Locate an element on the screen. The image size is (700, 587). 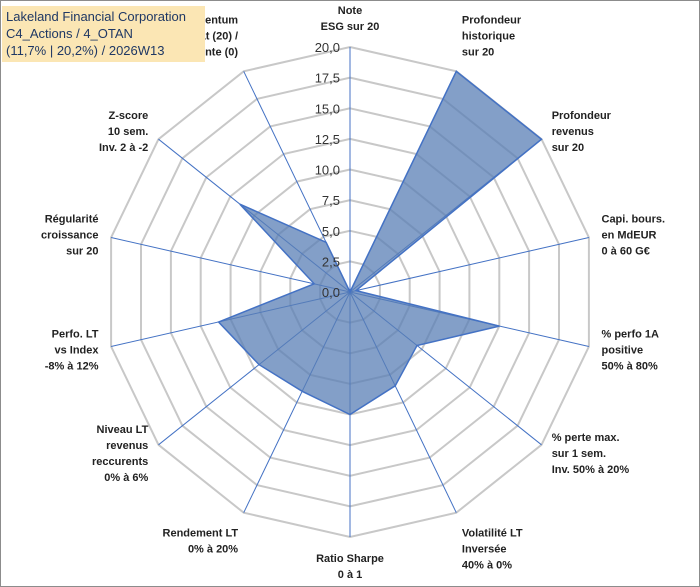
radial-tick-label: 20,0 is located at coordinates (327, 47).